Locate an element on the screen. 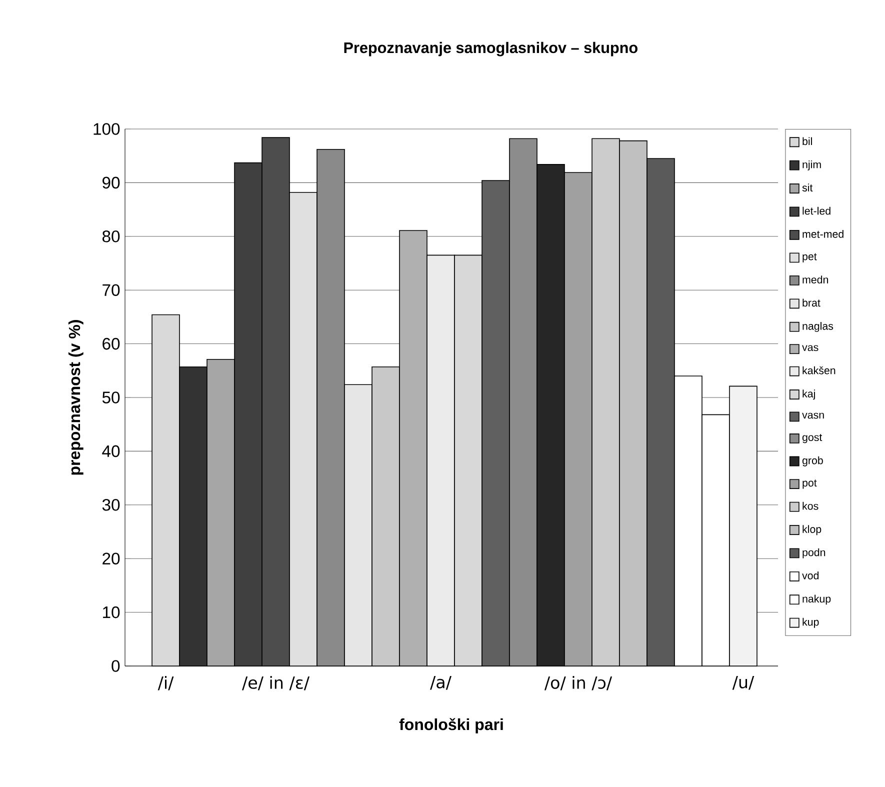 Image resolution: width=885 pixels, height=787 pixels. x-tick-label: /e/ in /ɛ/ is located at coordinates (276, 683).